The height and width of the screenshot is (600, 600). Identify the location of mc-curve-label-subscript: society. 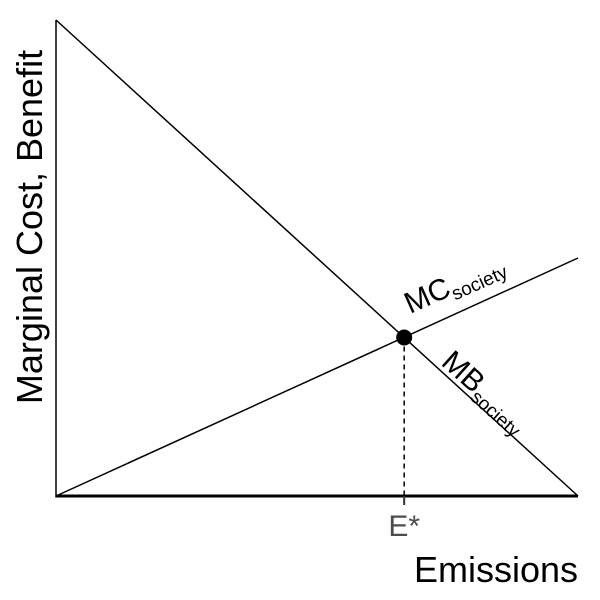
(480, 283).